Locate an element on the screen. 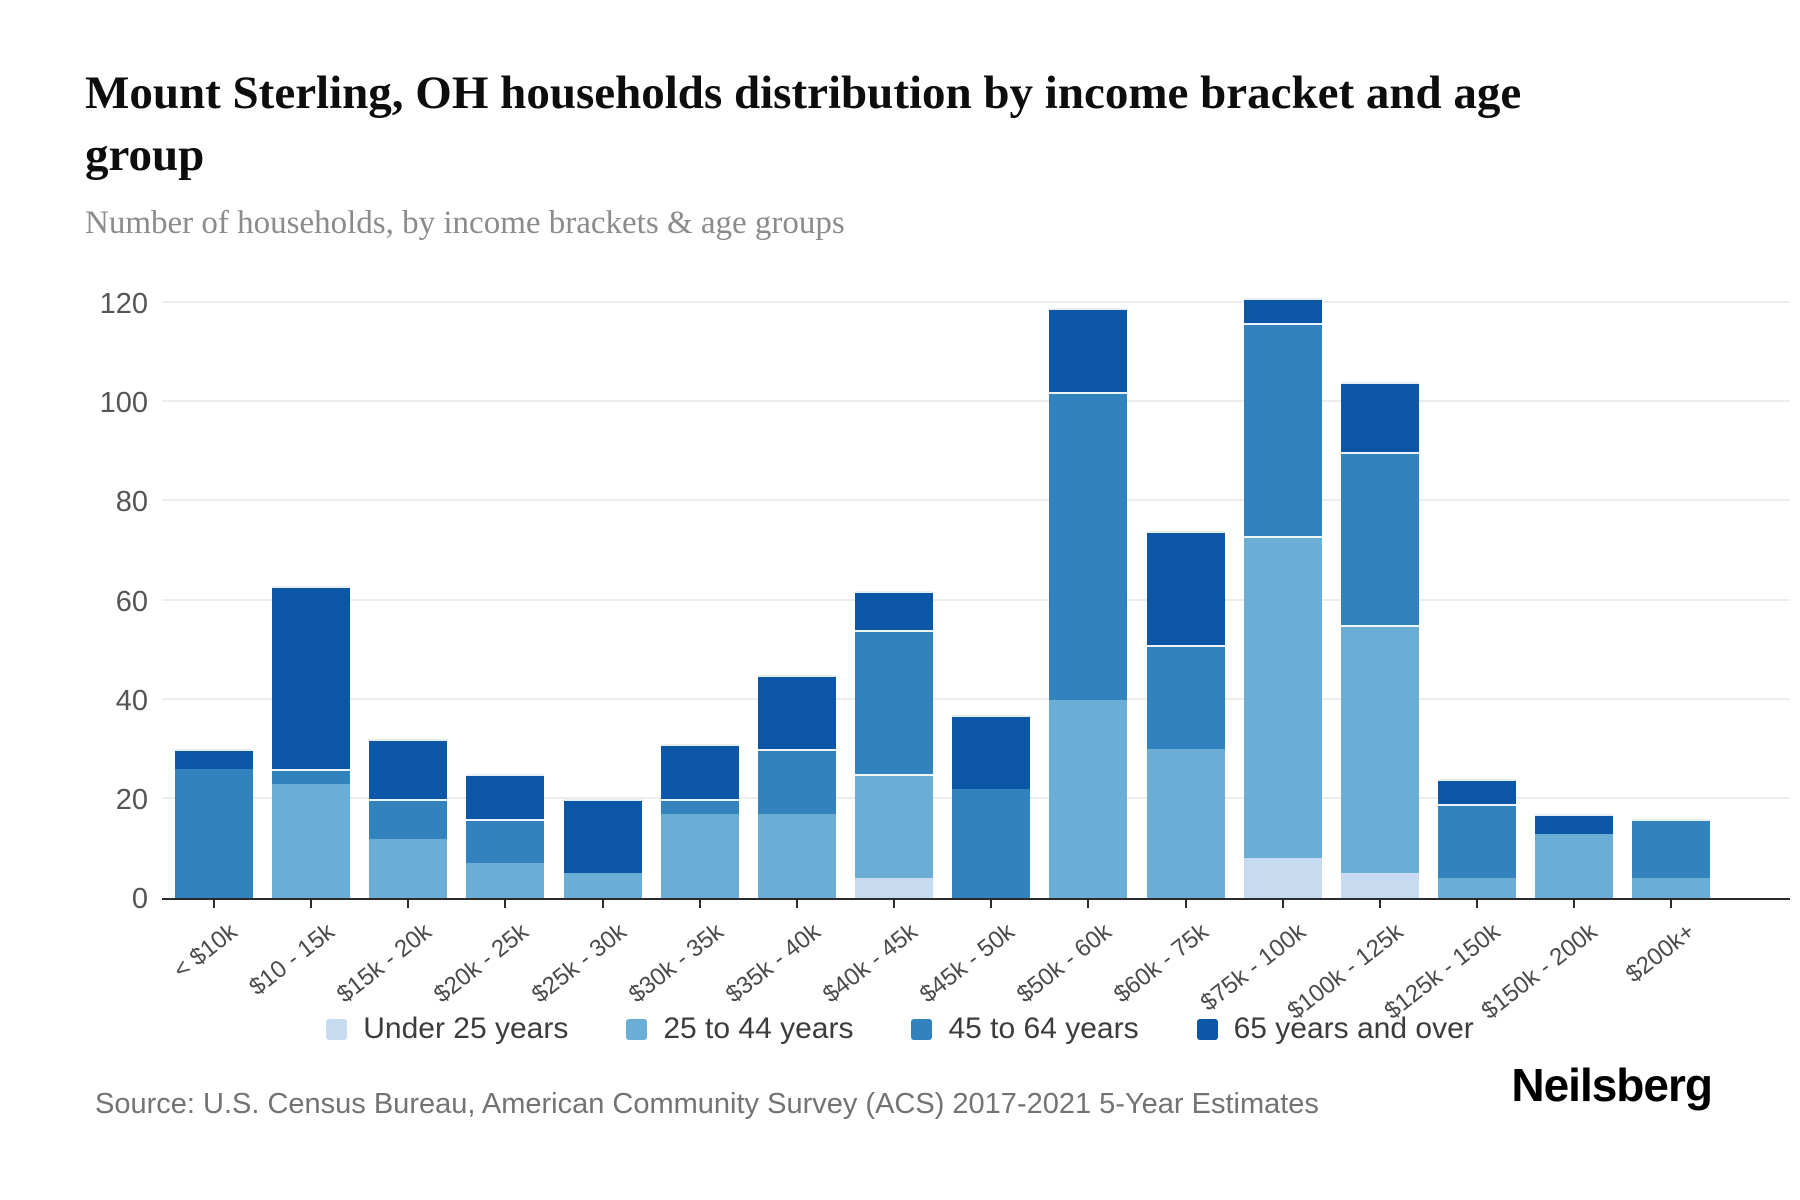 The width and height of the screenshot is (1800, 1200). legend-item: Under 25 years is located at coordinates (447, 1029).